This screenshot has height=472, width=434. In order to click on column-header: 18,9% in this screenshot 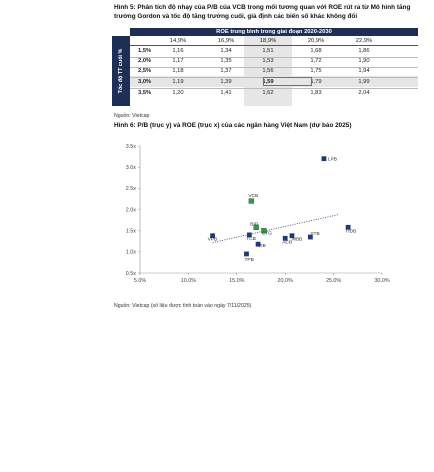, I will do `click(268, 40)`.